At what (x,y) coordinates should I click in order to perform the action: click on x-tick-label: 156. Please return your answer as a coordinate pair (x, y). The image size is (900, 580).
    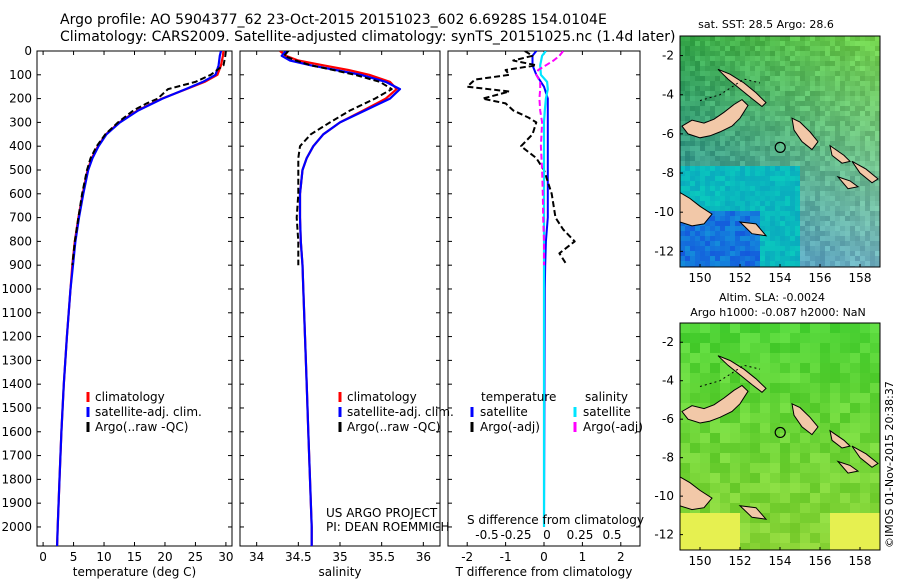
    Looking at the image, I should click on (820, 561).